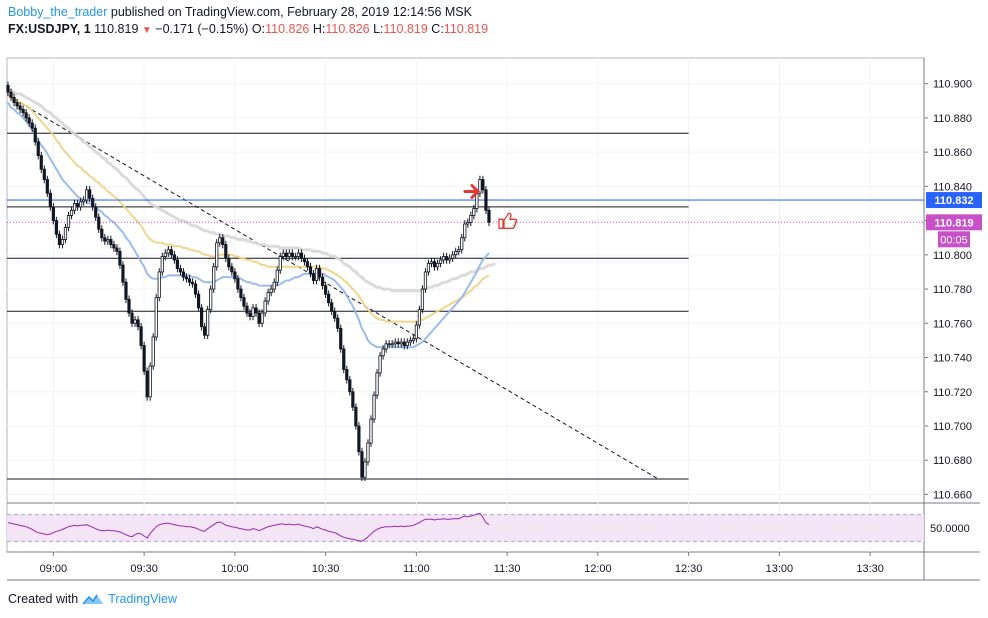 This screenshot has height=618, width=988. What do you see at coordinates (472, 191) in the screenshot?
I see `red-arrow-icon` at bounding box center [472, 191].